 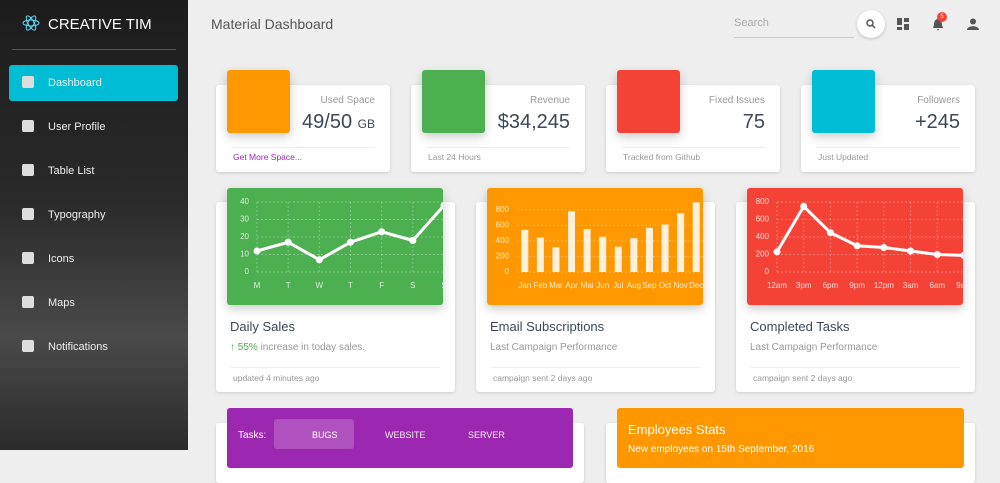 I want to click on tasks-label: Tasks:, so click(x=252, y=435).